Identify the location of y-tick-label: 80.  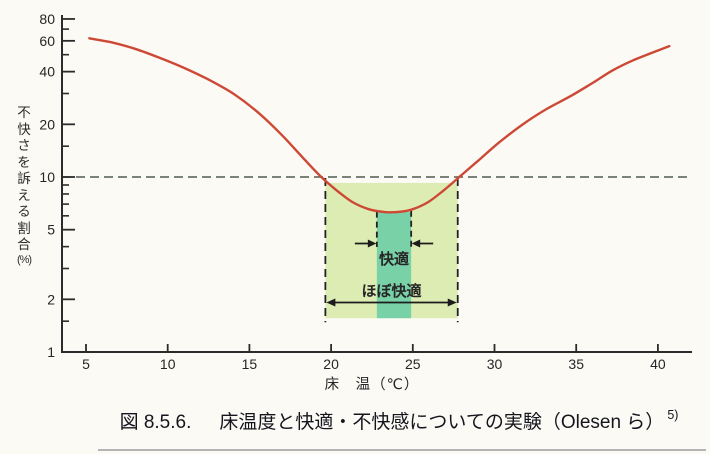
(47, 19).